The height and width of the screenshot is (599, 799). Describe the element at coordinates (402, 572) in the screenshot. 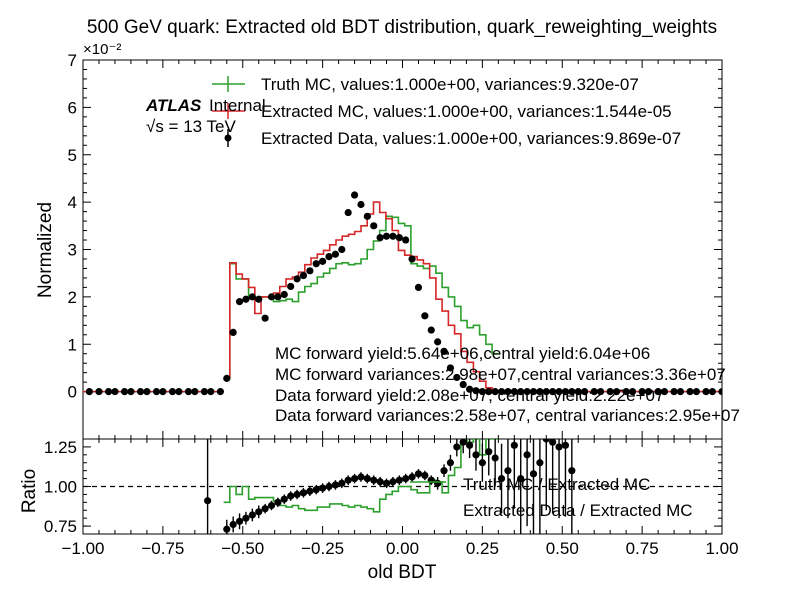

I see `x-axis-label: old BDT` at that location.